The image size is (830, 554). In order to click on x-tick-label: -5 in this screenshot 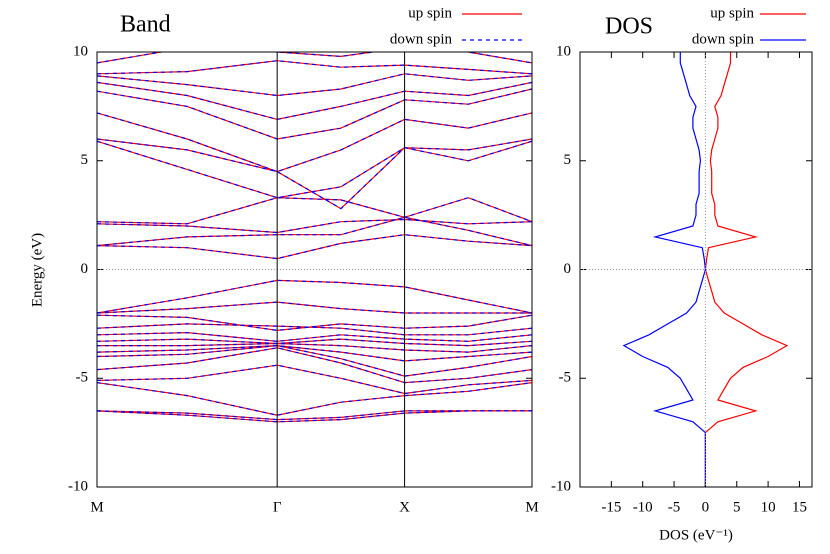, I will do `click(674, 507)`.